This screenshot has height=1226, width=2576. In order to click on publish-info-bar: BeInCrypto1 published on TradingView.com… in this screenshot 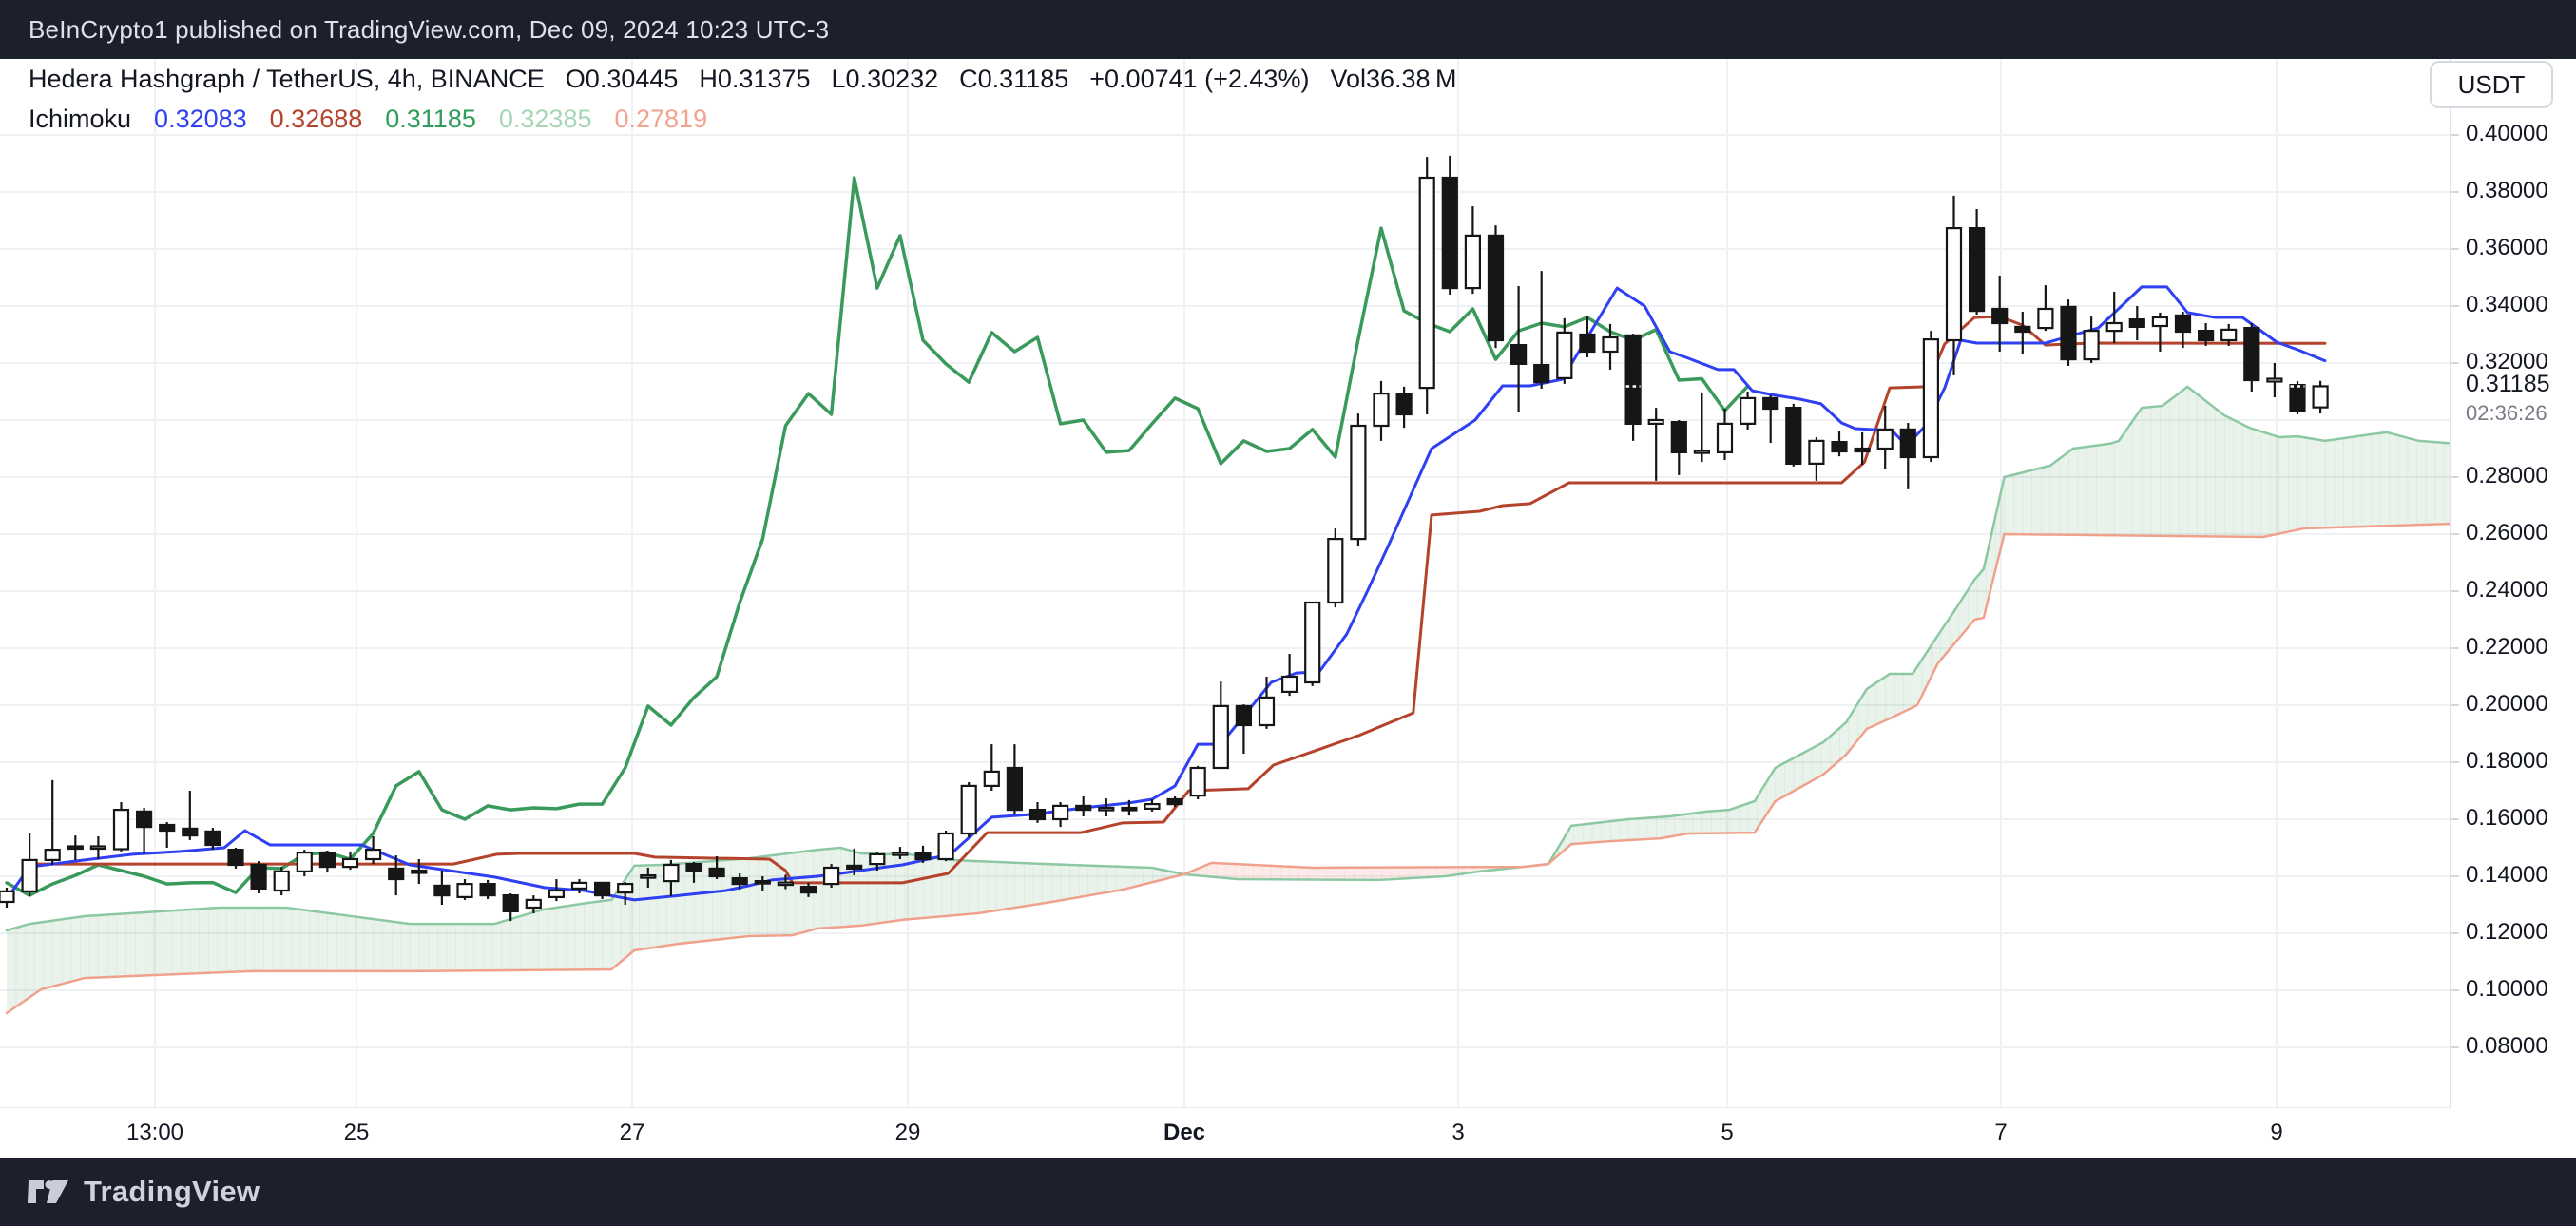, I will do `click(1288, 30)`.